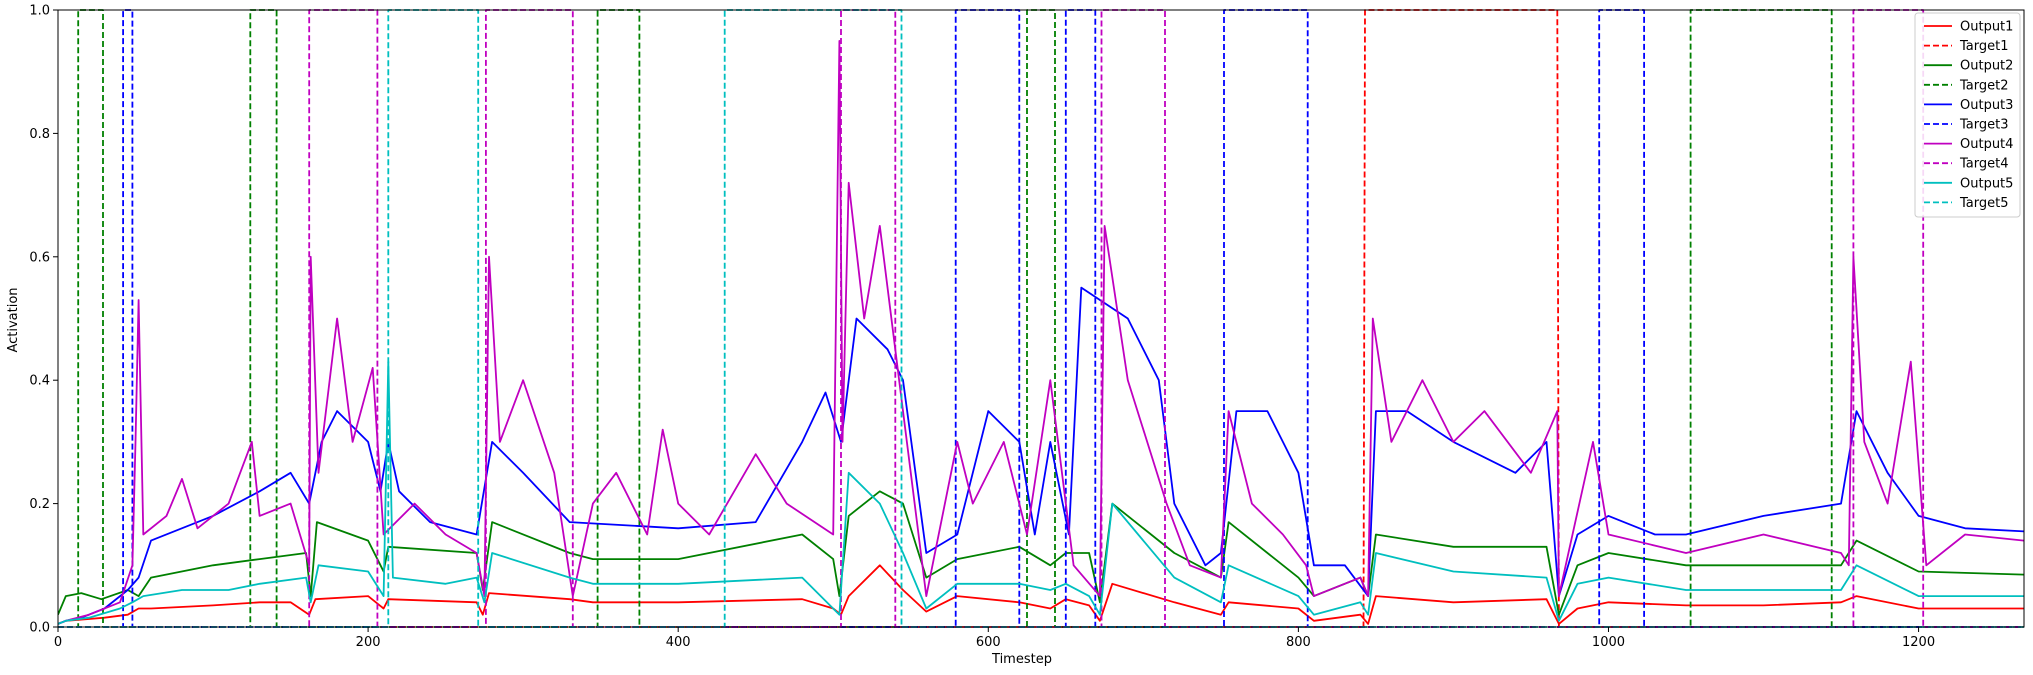 The image size is (2033, 675). What do you see at coordinates (58, 642) in the screenshot?
I see `x-tick-label: 0` at bounding box center [58, 642].